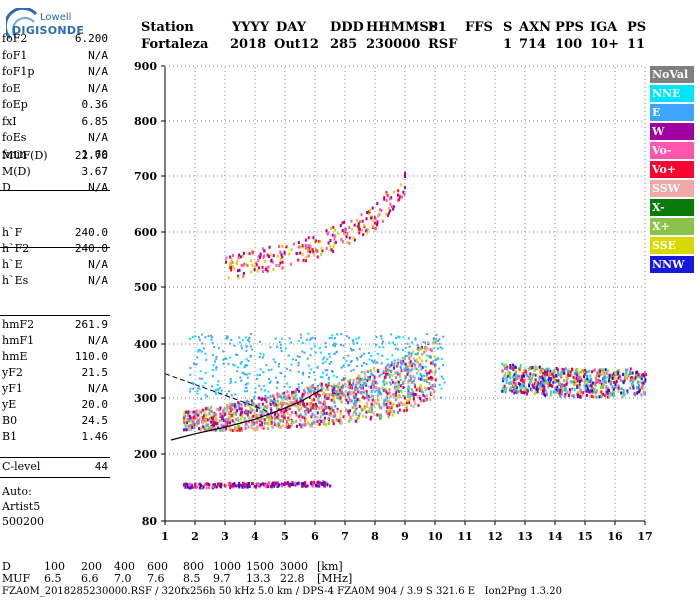 This screenshot has width=700, height=600. Describe the element at coordinates (98, 264) in the screenshot. I see `param-value: N/A` at that location.